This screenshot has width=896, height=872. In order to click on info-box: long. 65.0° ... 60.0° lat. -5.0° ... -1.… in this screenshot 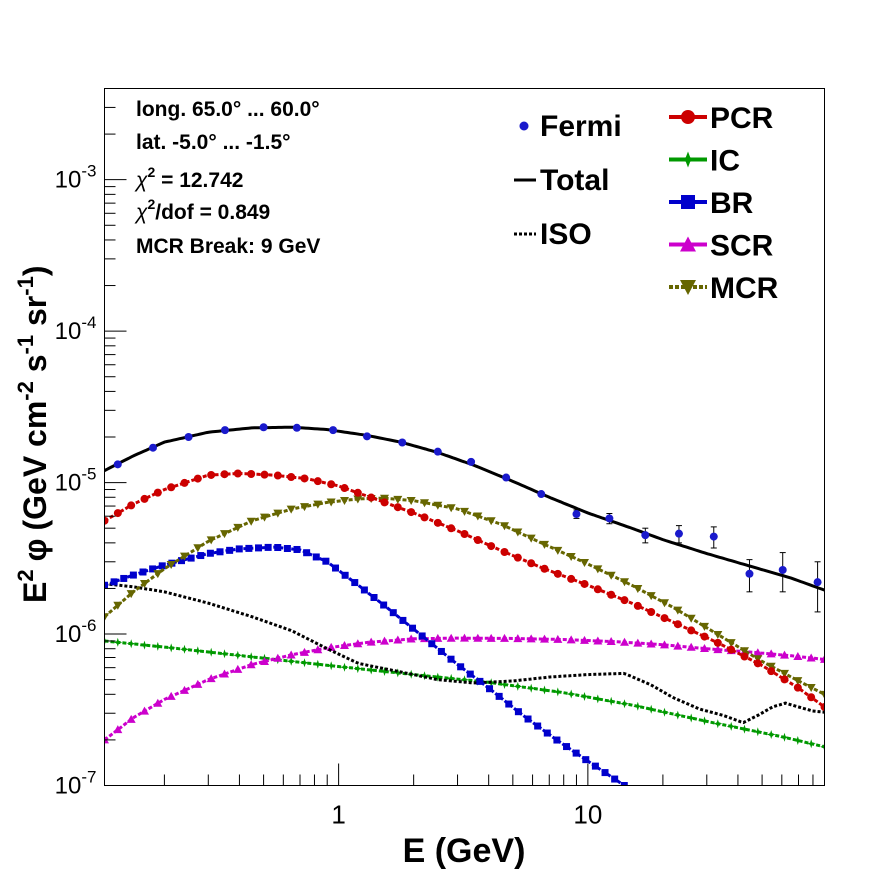, I will do `click(227, 178)`.